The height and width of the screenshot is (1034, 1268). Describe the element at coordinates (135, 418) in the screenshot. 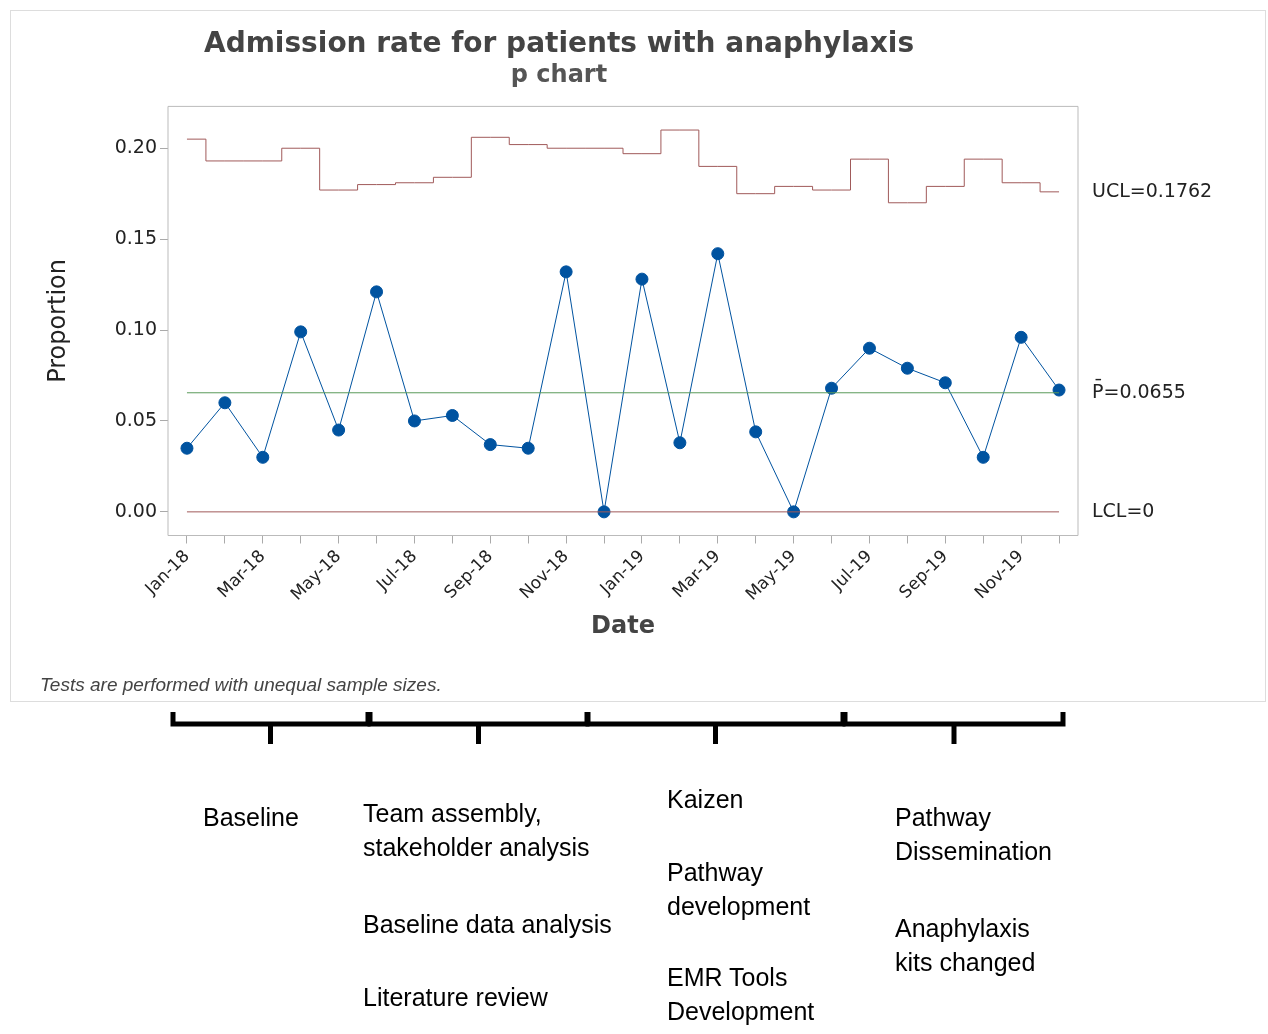

I see `y-tick-label: 0.05` at that location.